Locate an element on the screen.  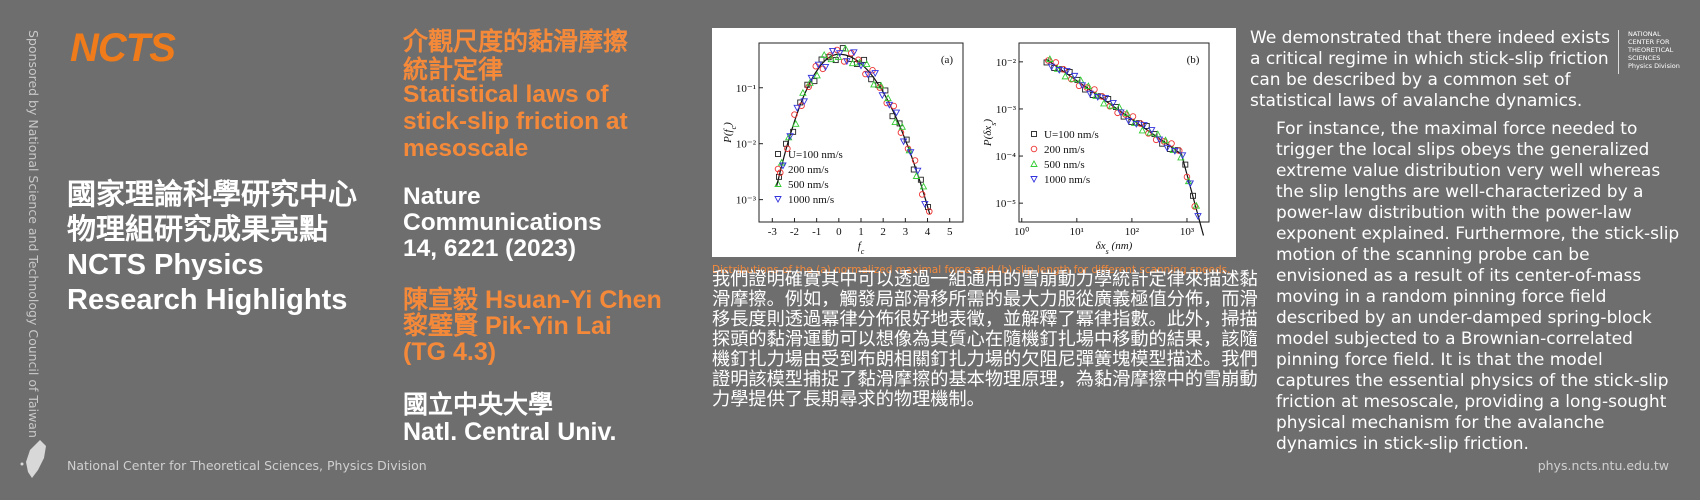
frame is located at coordinates (1114, 132).